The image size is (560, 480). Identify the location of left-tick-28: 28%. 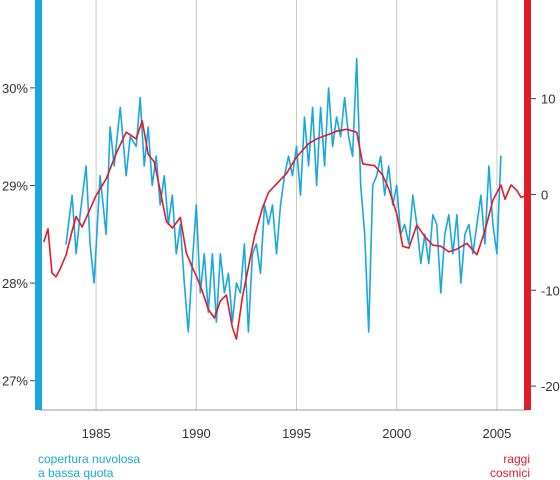
(15, 283).